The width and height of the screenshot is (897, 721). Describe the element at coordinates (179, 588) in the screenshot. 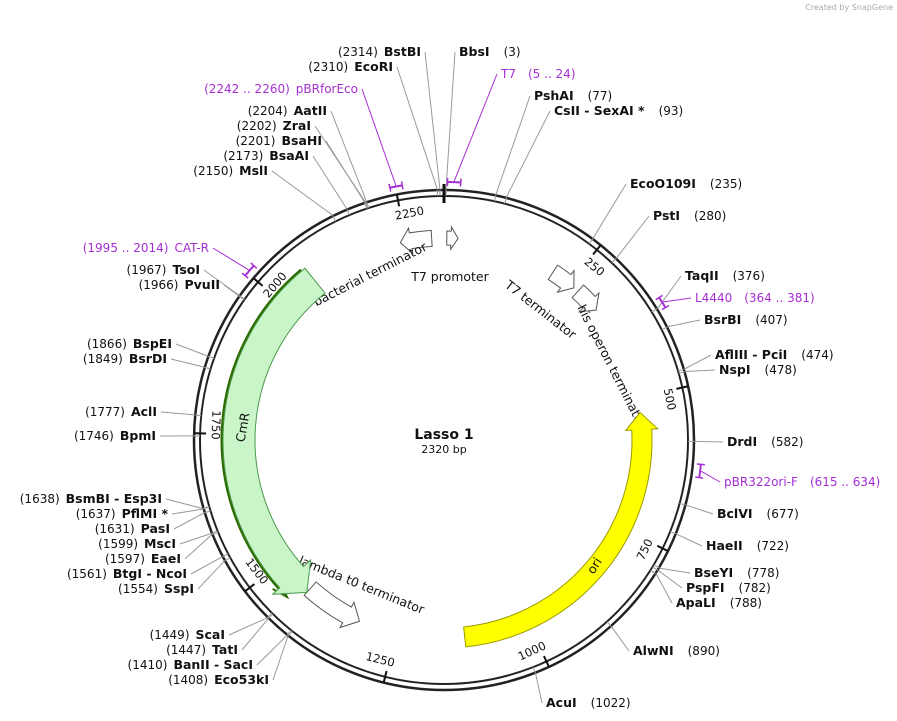

I see `name: SspI` at that location.